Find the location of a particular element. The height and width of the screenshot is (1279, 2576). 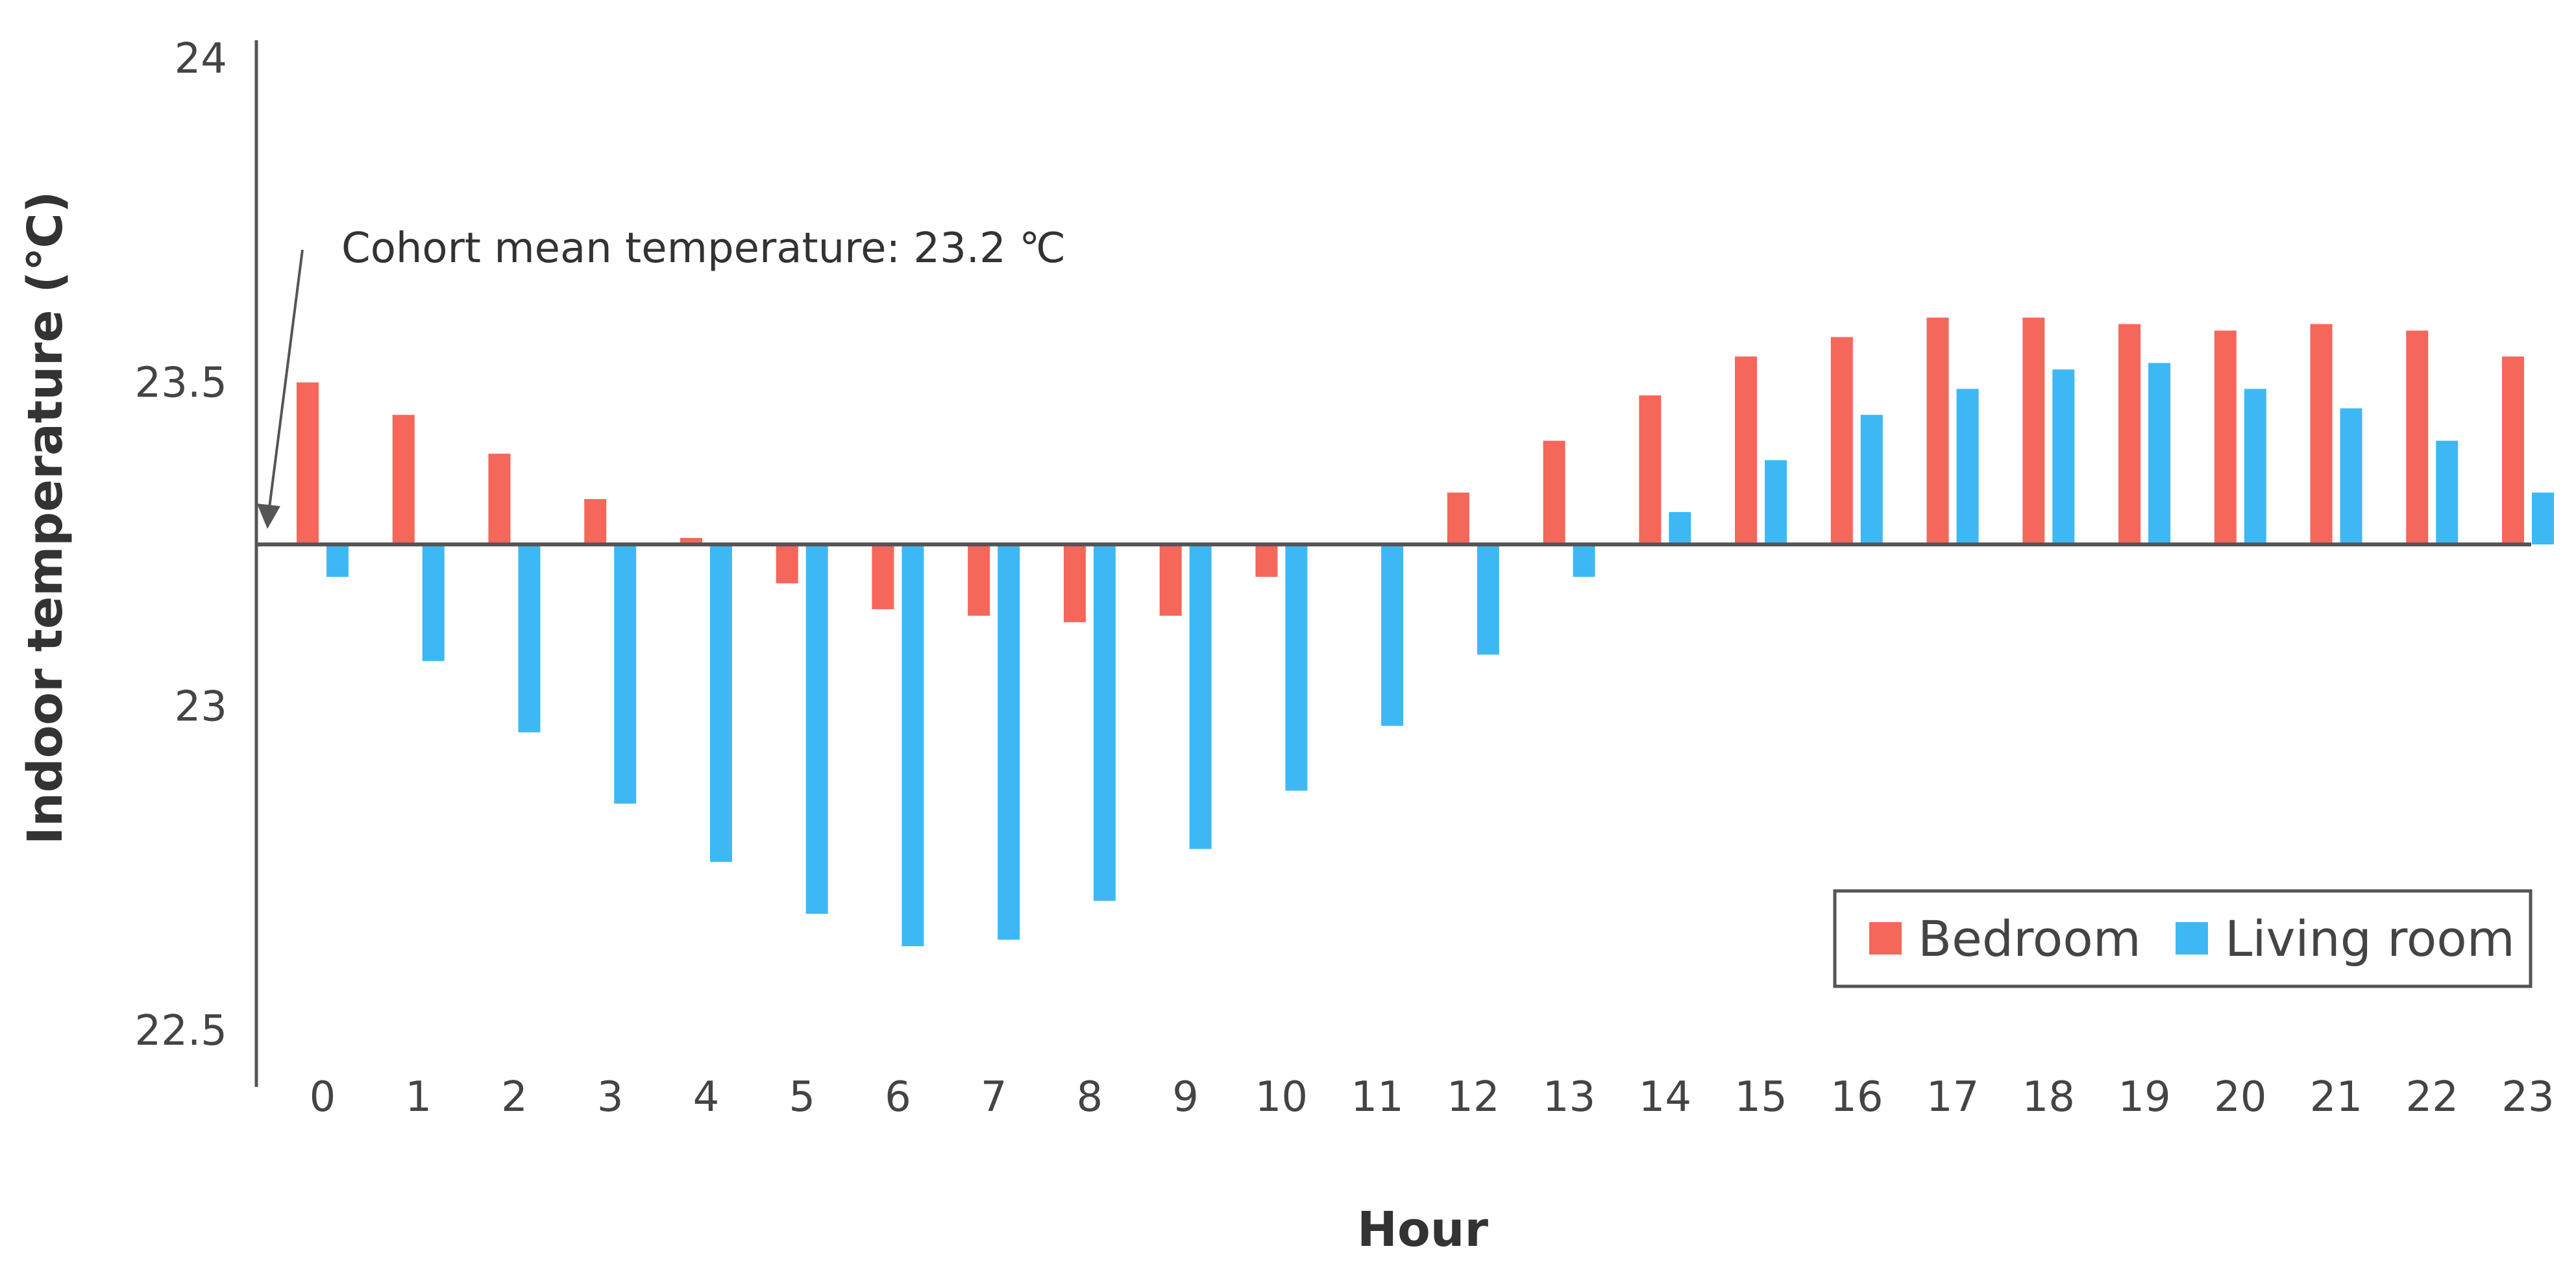

x-axis-title: Hour is located at coordinates (1422, 1230).